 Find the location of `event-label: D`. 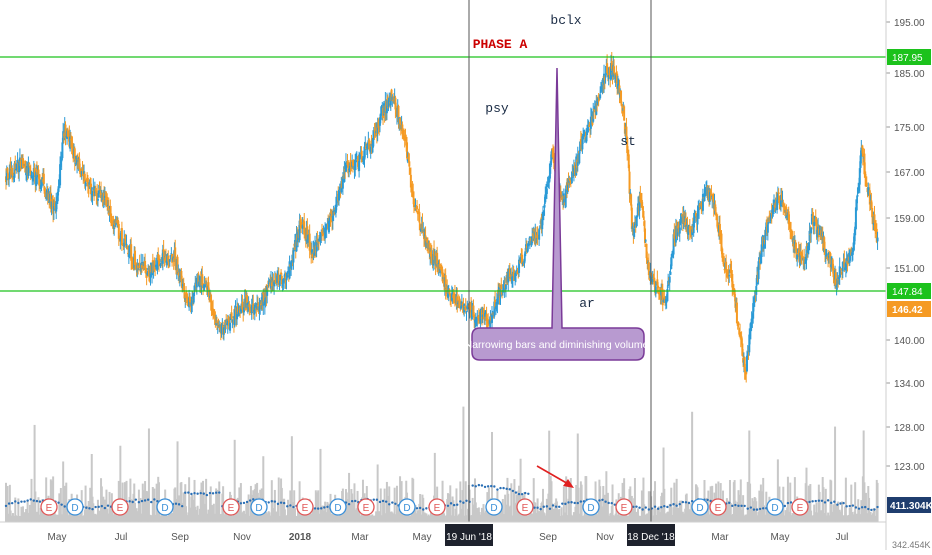

event-label: D is located at coordinates (258, 508).